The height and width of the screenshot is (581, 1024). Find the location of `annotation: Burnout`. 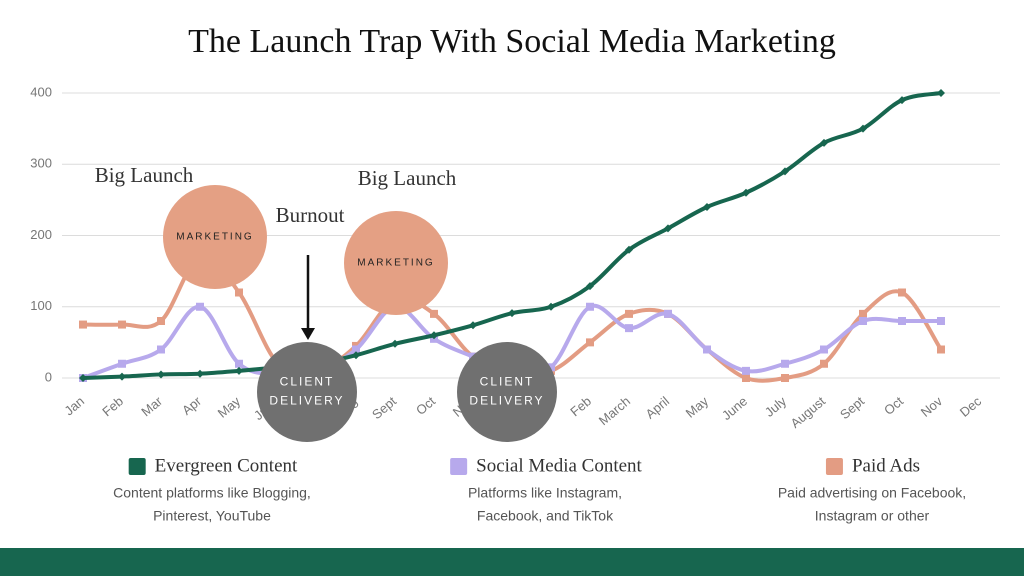

annotation: Burnout is located at coordinates (310, 215).